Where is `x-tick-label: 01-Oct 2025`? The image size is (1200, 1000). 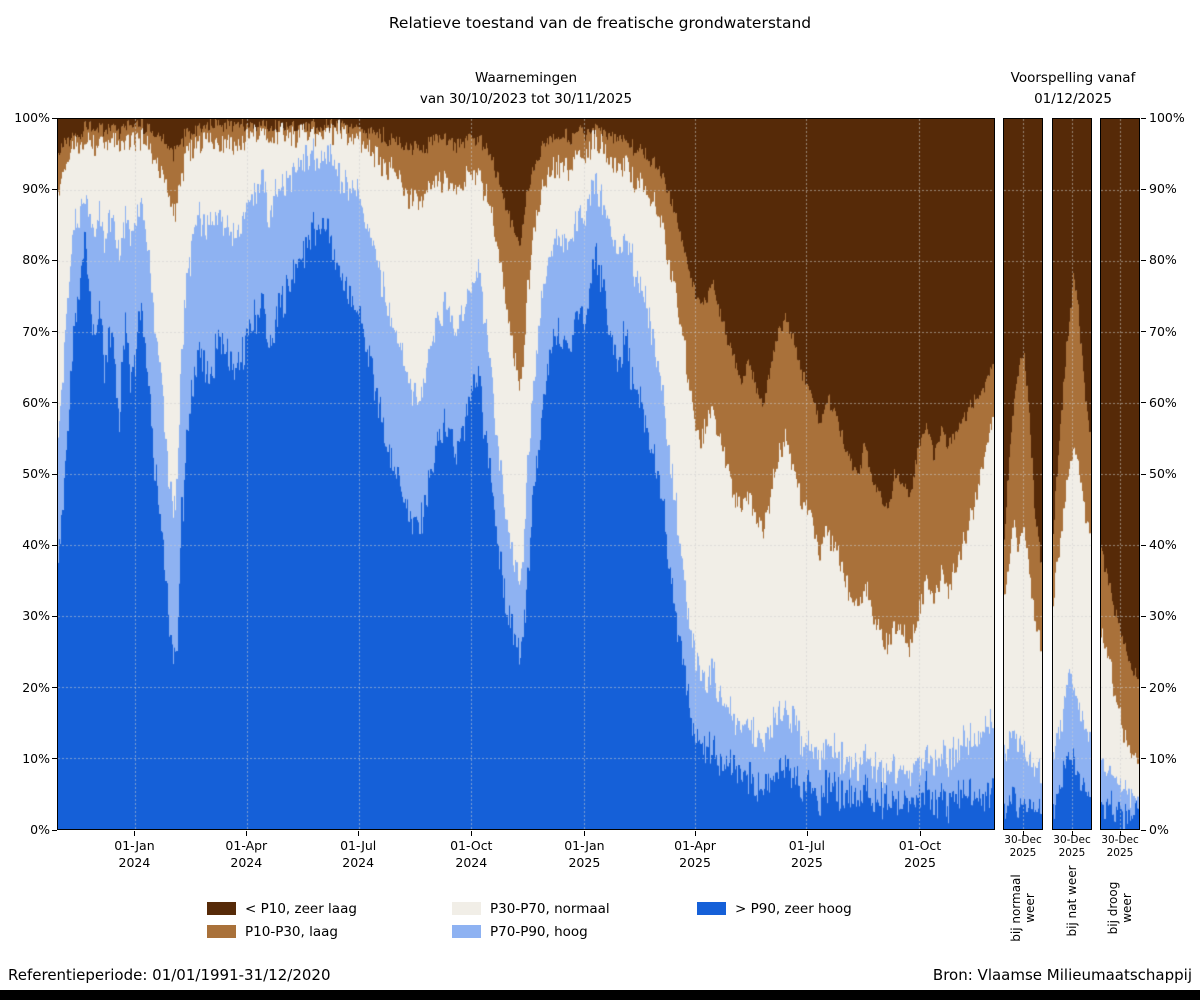 x-tick-label: 01-Oct 2025 is located at coordinates (920, 854).